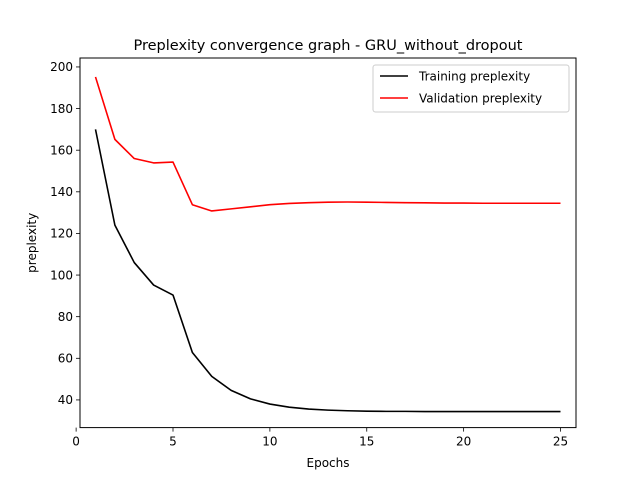 This screenshot has width=640, height=480. Describe the element at coordinates (61, 192) in the screenshot. I see `y-tick-label: 140` at that location.